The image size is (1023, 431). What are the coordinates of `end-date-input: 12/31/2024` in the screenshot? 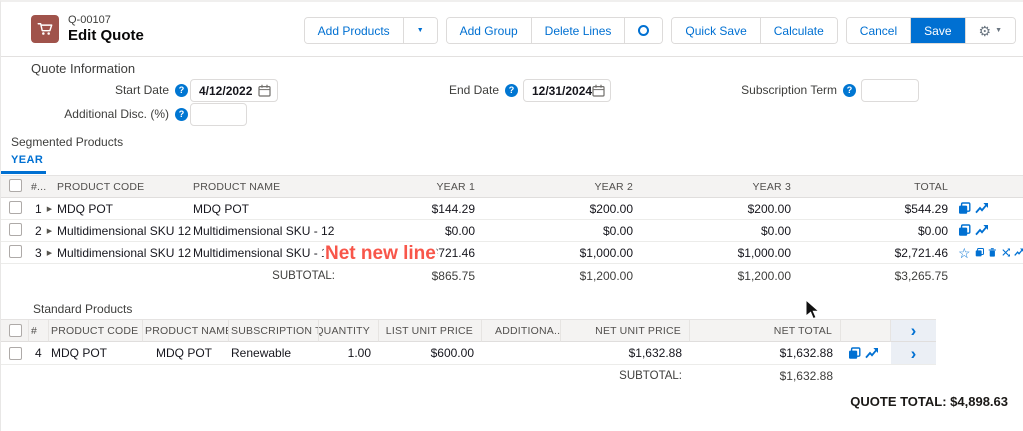 It's located at (567, 90).